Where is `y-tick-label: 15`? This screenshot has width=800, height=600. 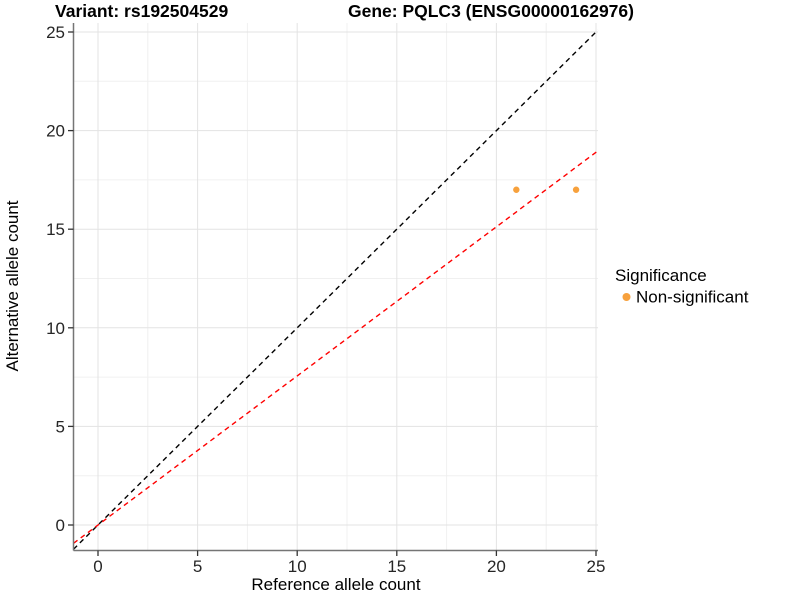
y-tick-label: 15 is located at coordinates (55, 229).